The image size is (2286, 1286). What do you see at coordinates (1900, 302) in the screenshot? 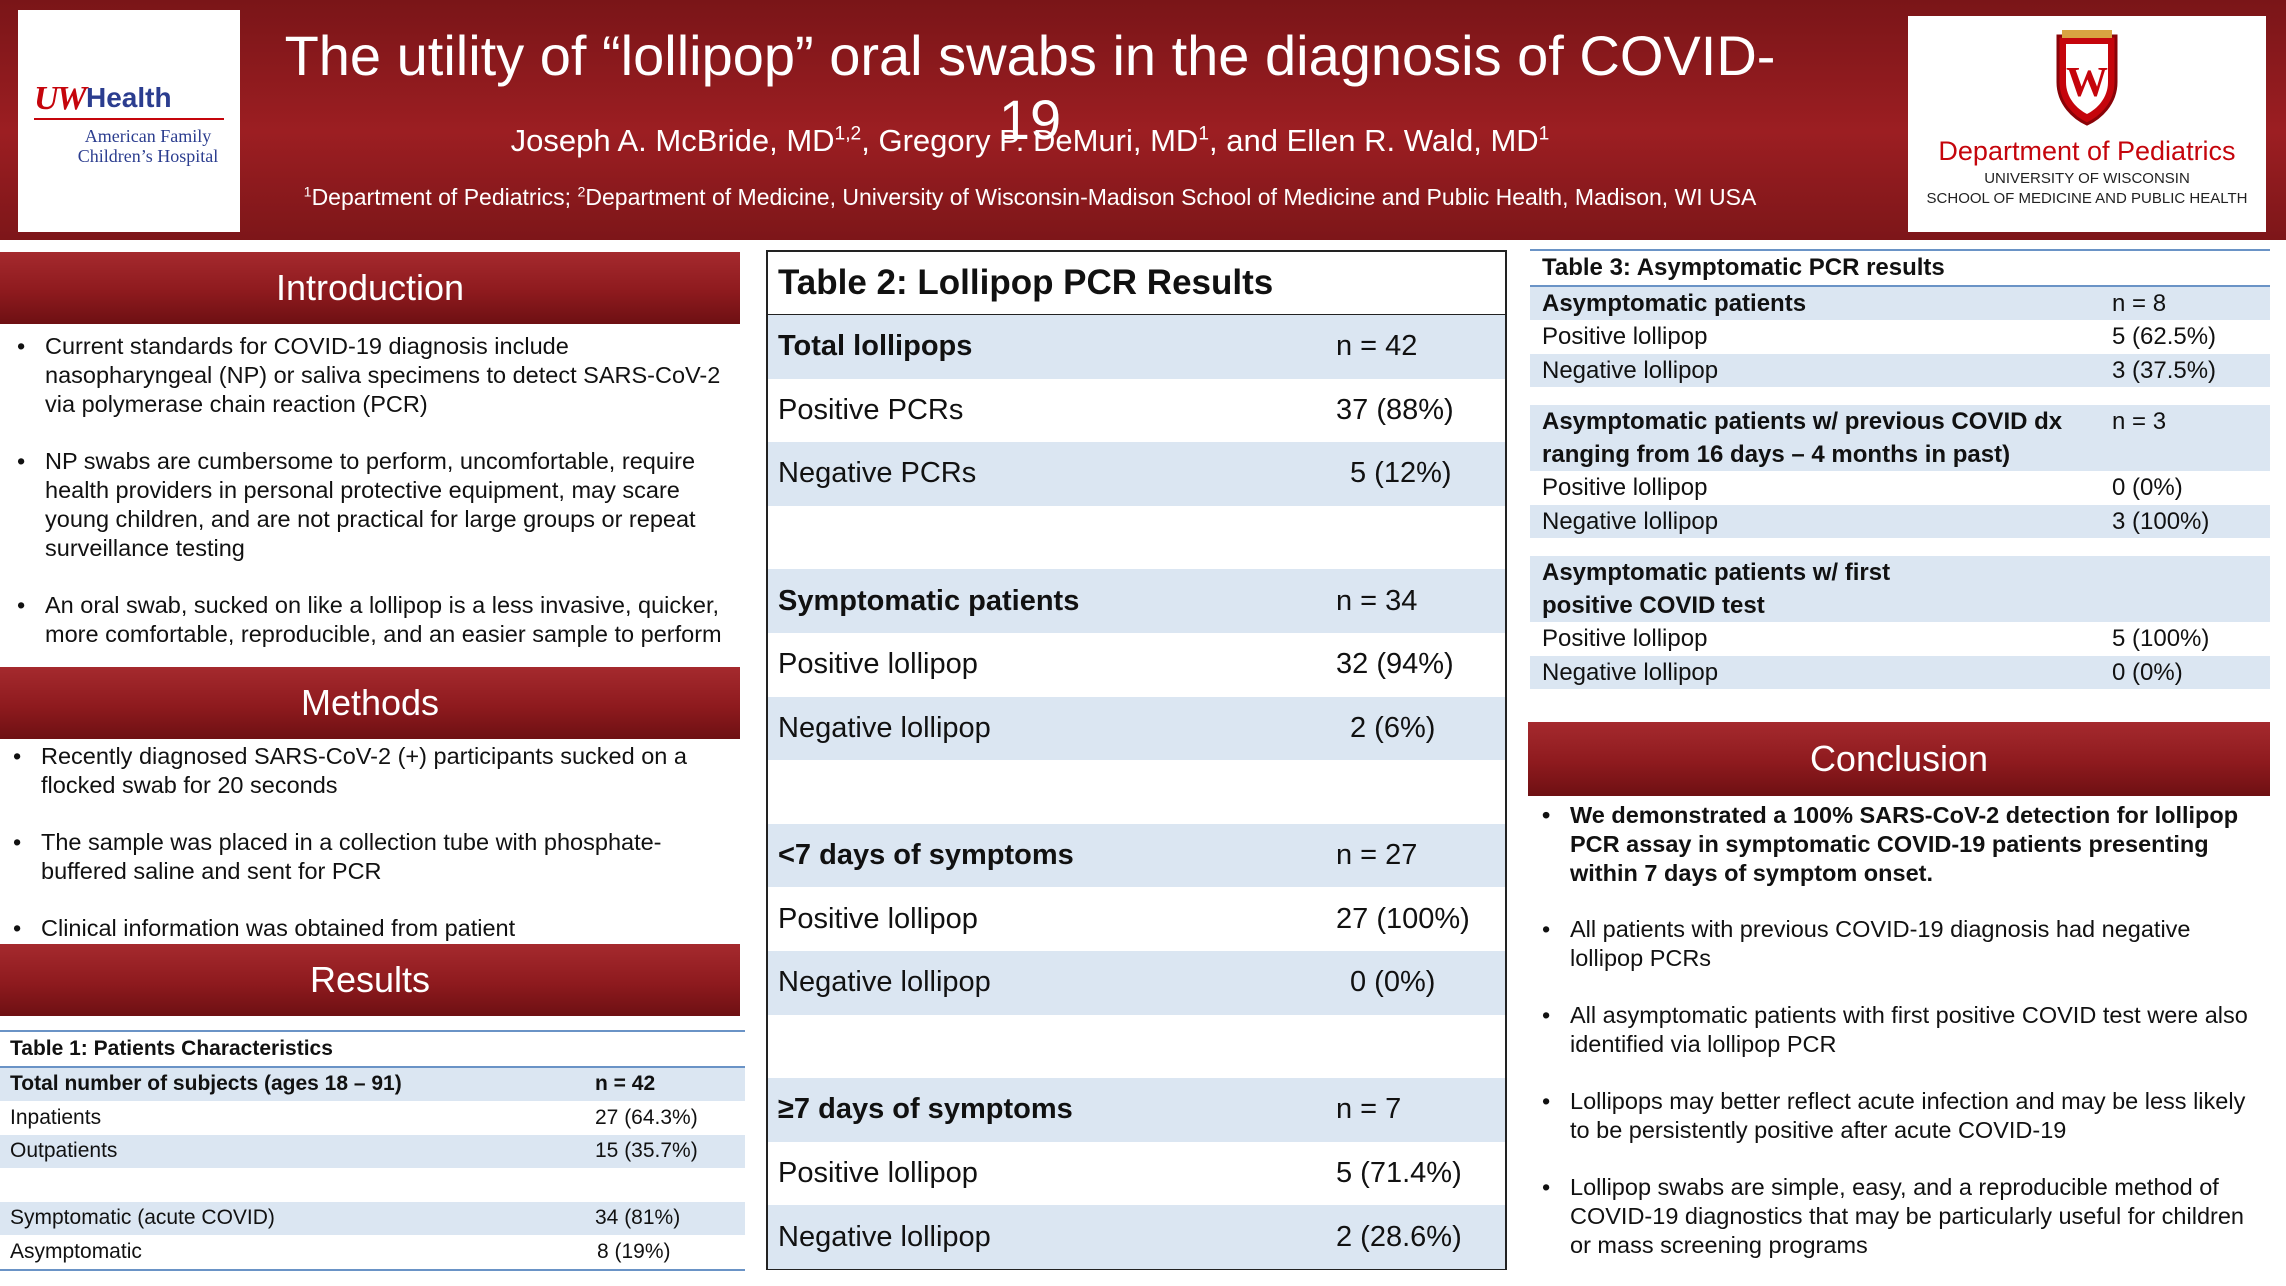
I see `table-row: Asymptomatic patients n = 8` at bounding box center [1900, 302].